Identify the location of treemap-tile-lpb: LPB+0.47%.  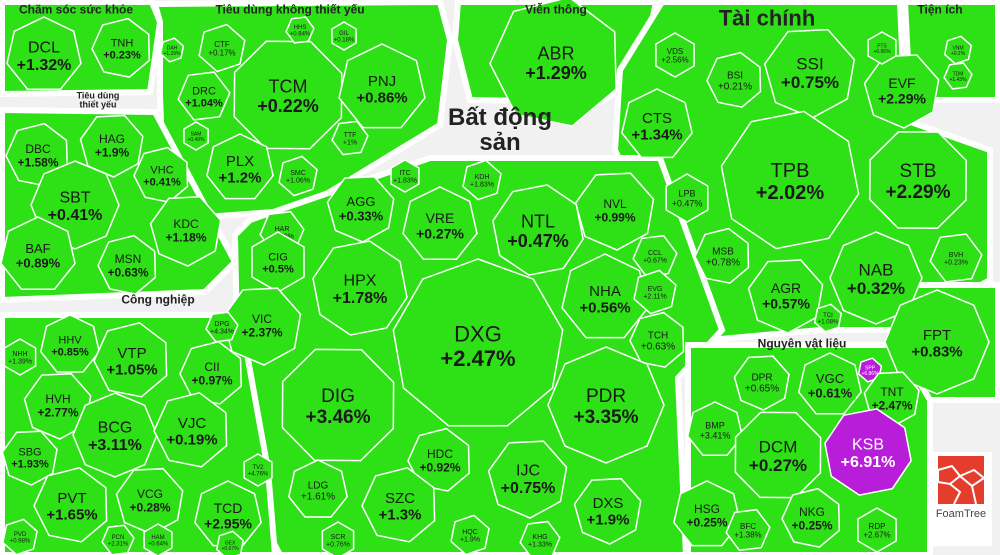
(687, 198).